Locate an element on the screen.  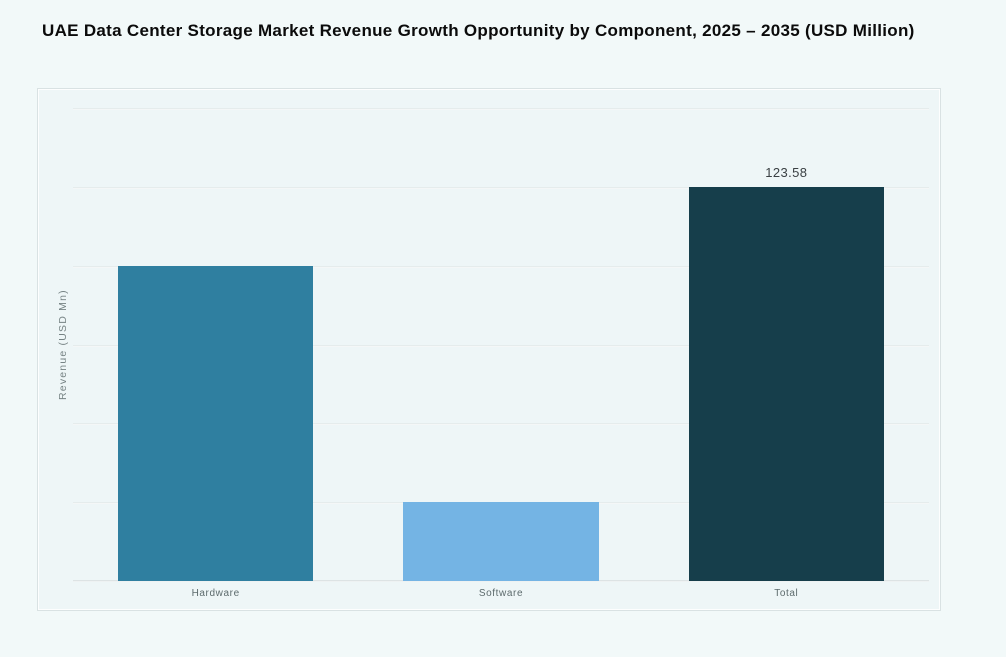
x-axis-label-software: Software is located at coordinates (501, 593).